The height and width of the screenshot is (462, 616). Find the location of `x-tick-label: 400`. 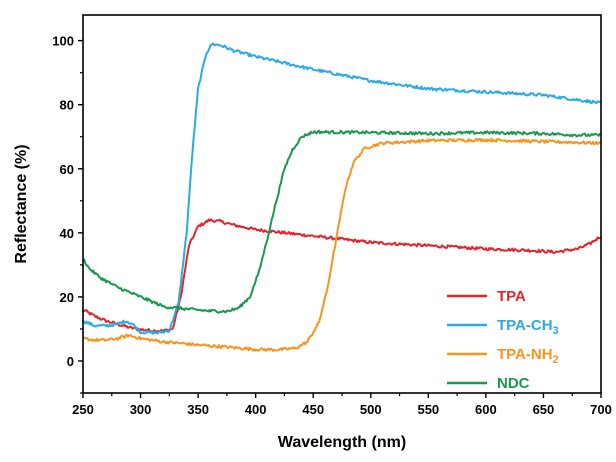

x-tick-label: 400 is located at coordinates (256, 409).